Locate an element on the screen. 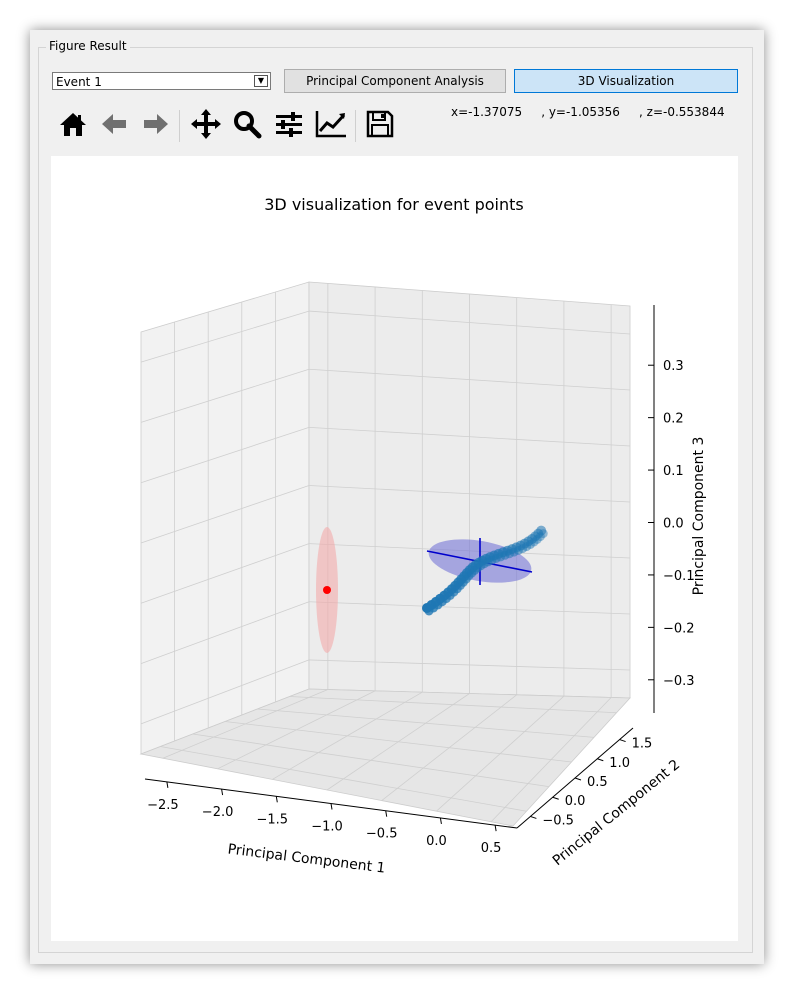 Image resolution: width=794 pixels, height=994 pixels. group-title: Figure Result is located at coordinates (88, 46).